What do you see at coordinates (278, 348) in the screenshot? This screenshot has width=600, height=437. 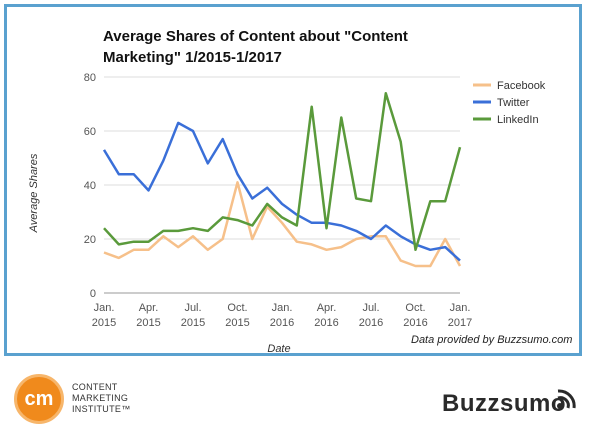 I see `x-axis-title: Date` at bounding box center [278, 348].